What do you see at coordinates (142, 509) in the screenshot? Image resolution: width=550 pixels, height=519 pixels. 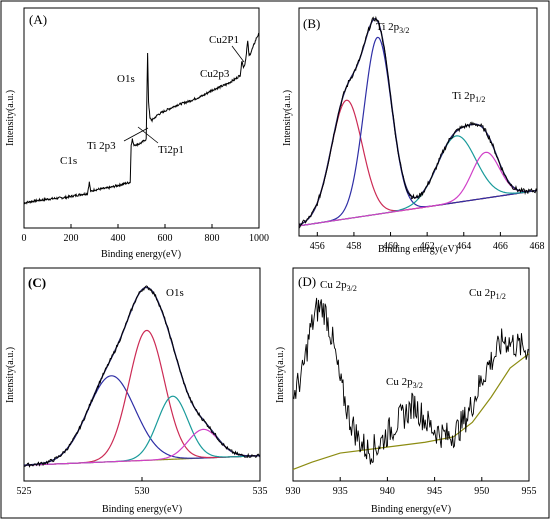 I see `panel-c-xlabel: Binding energy(eV)` at bounding box center [142, 509].